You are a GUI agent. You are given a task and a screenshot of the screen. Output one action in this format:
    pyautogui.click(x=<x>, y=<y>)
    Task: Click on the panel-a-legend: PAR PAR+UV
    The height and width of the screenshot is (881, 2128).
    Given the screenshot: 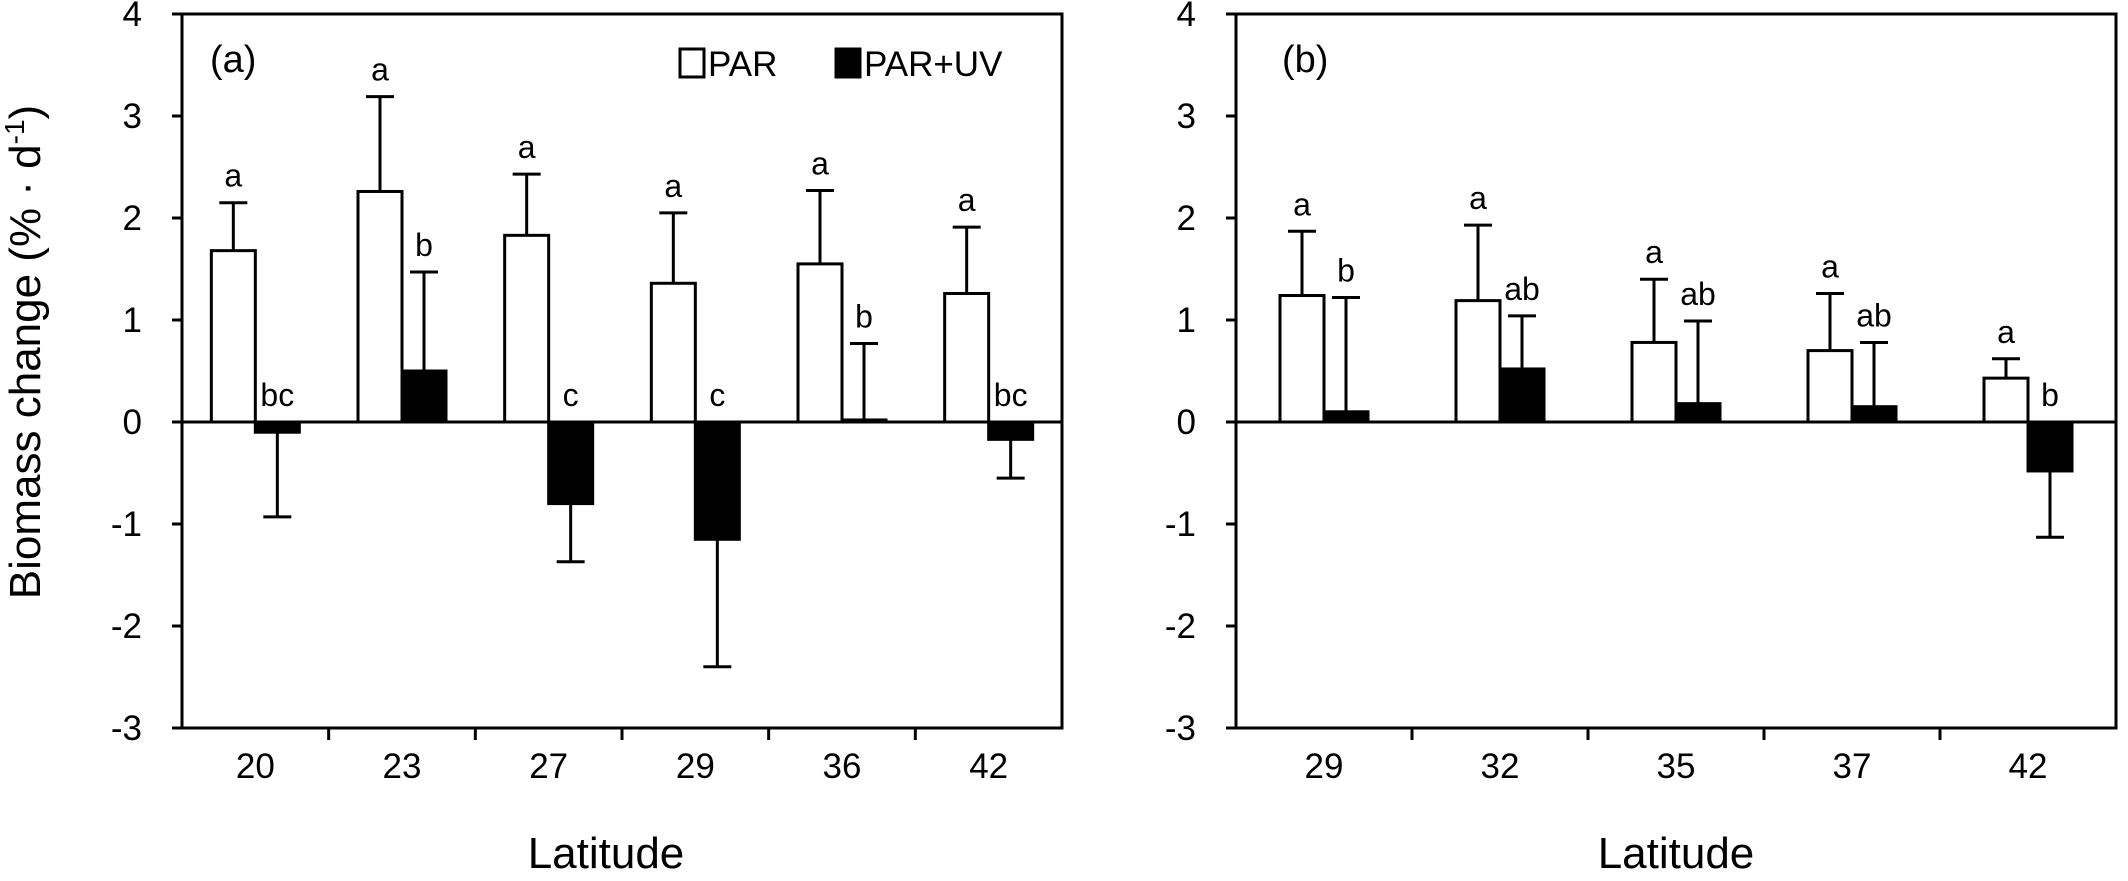 What is the action you would take?
    pyautogui.click(x=840, y=64)
    